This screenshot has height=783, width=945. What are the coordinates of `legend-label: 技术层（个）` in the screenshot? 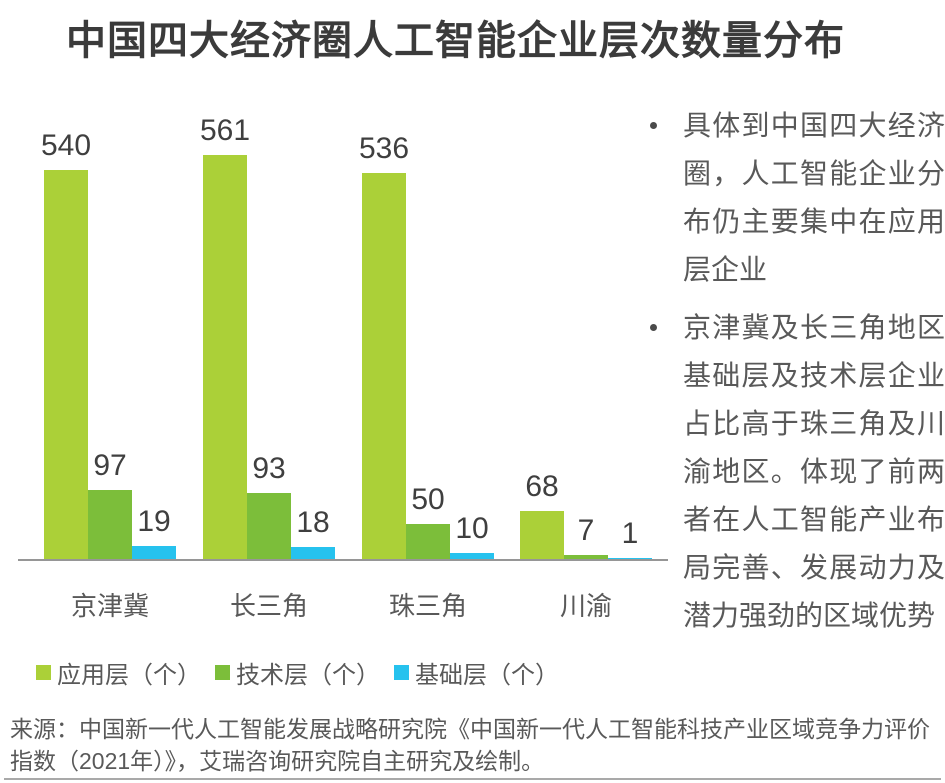 It's located at (308, 675).